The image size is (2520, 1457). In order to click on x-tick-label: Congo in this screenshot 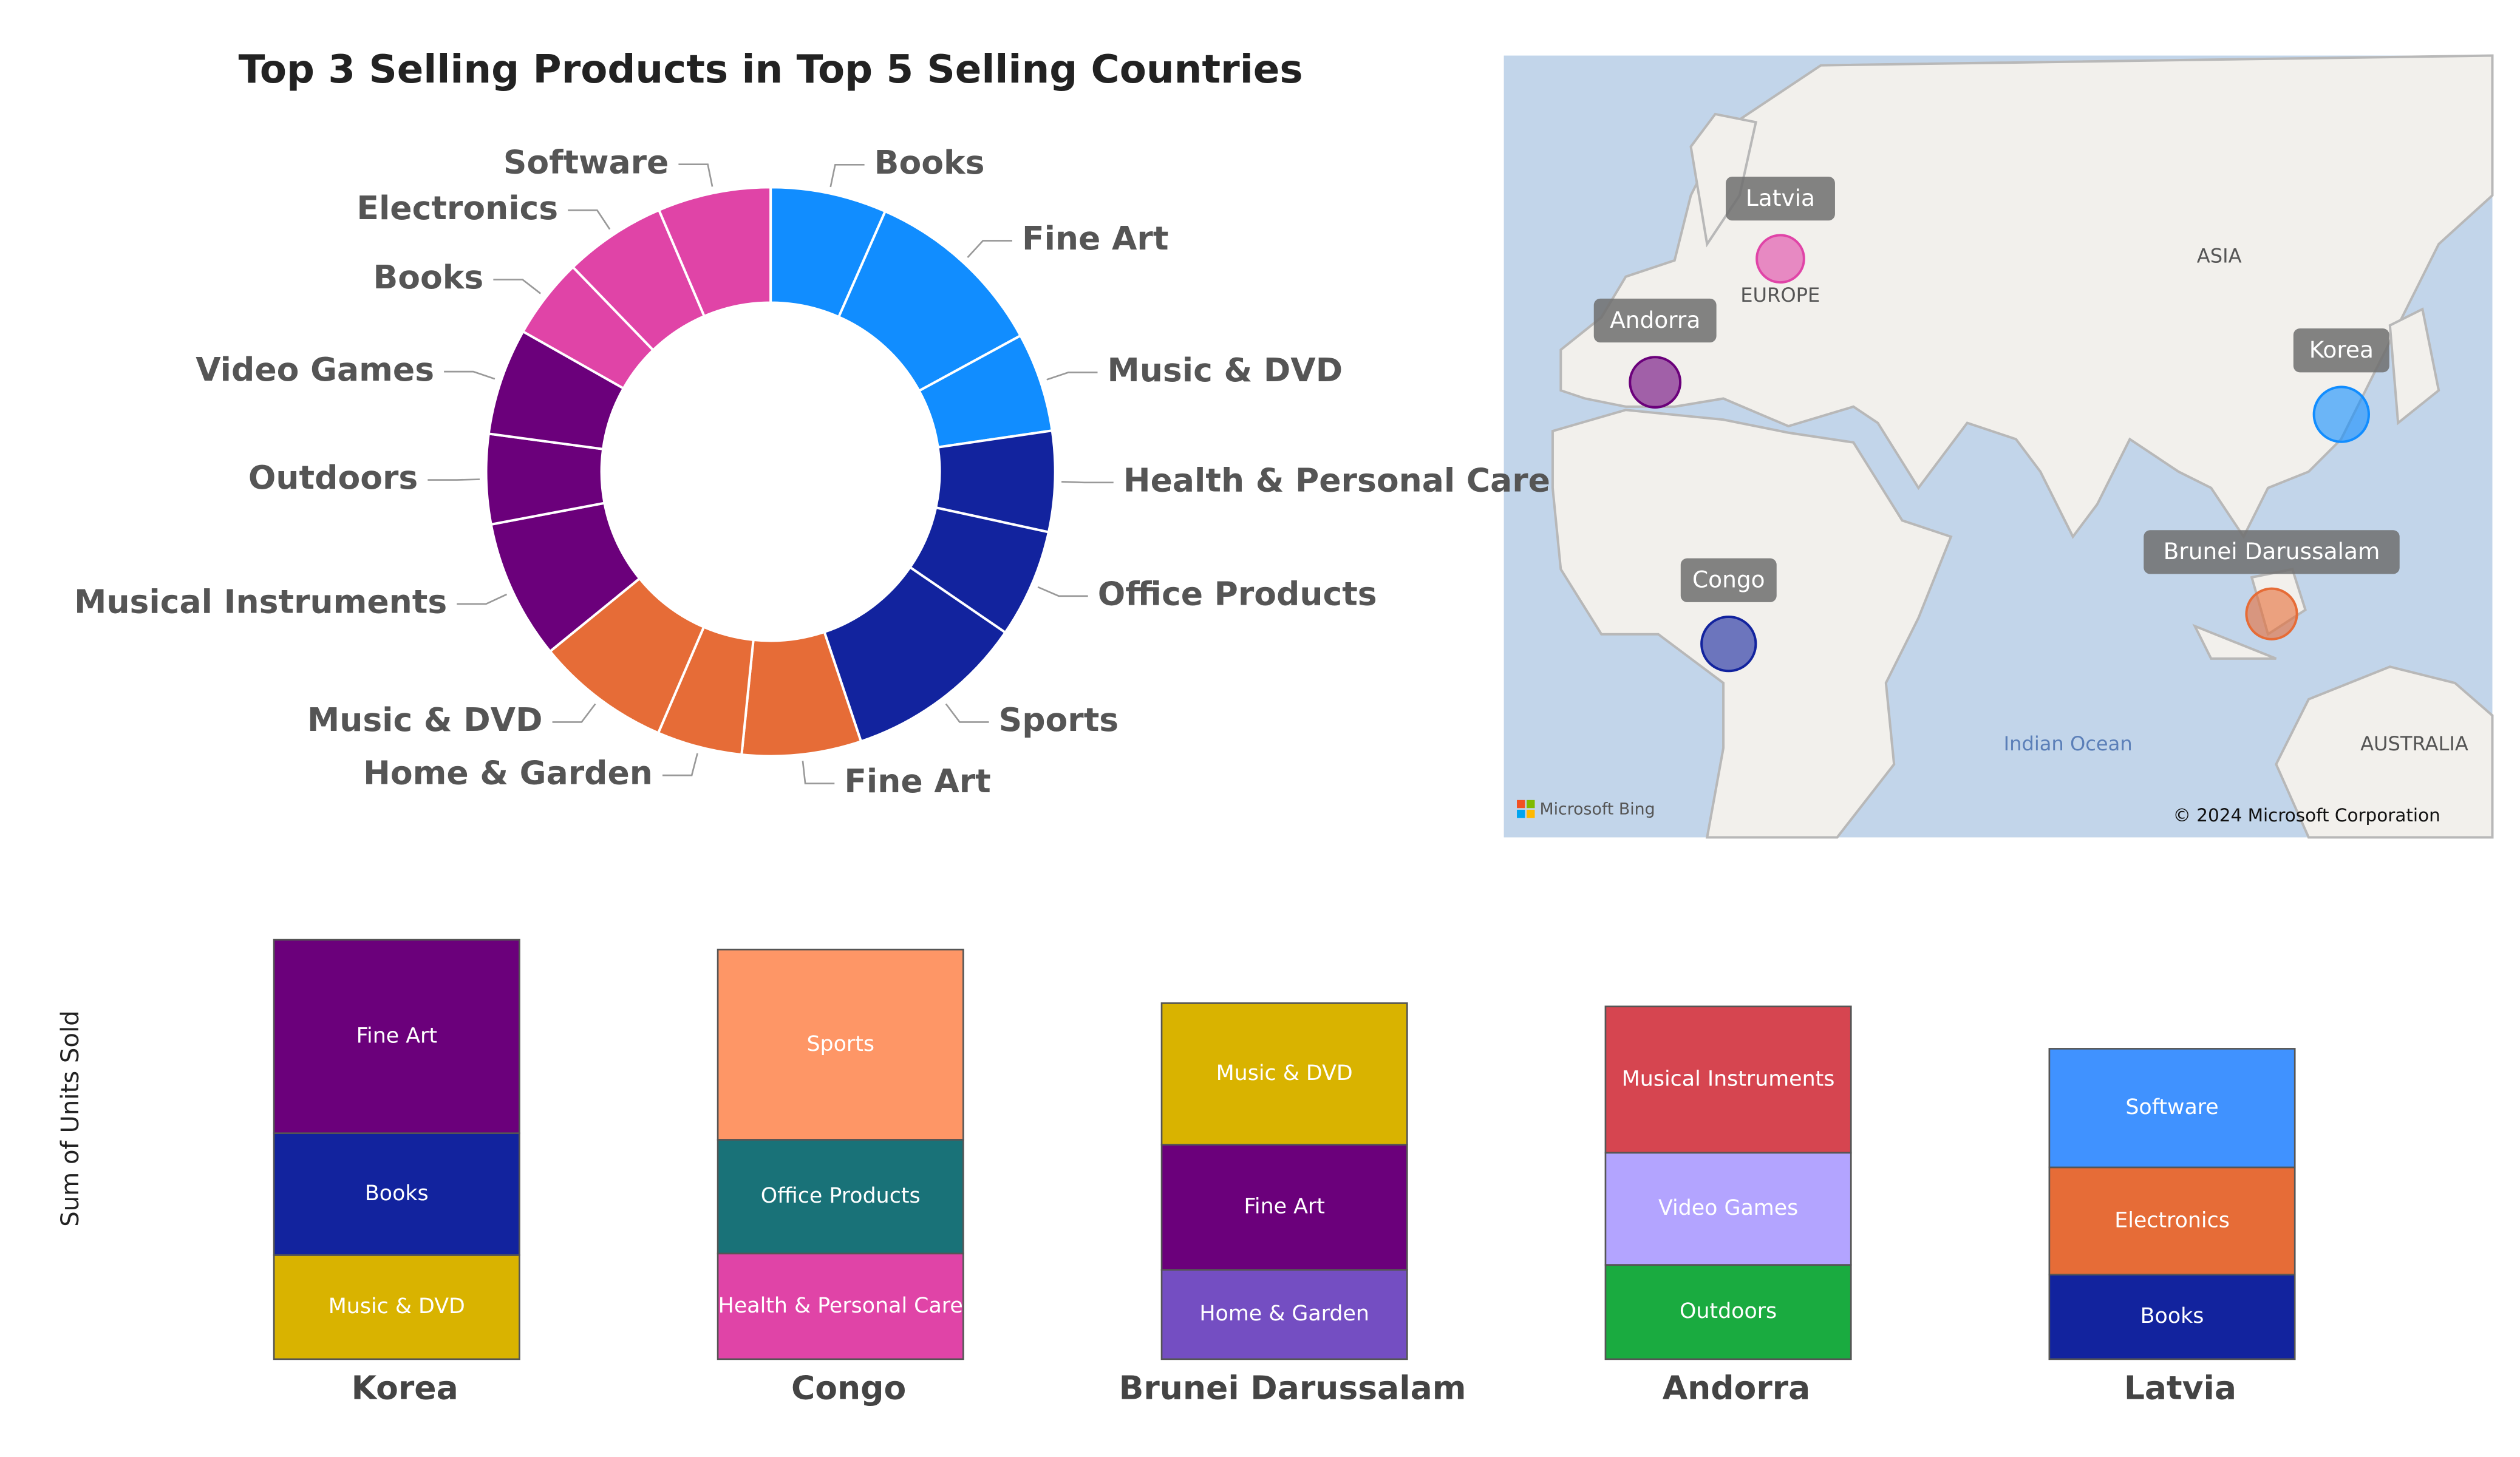, I will do `click(848, 1387)`.